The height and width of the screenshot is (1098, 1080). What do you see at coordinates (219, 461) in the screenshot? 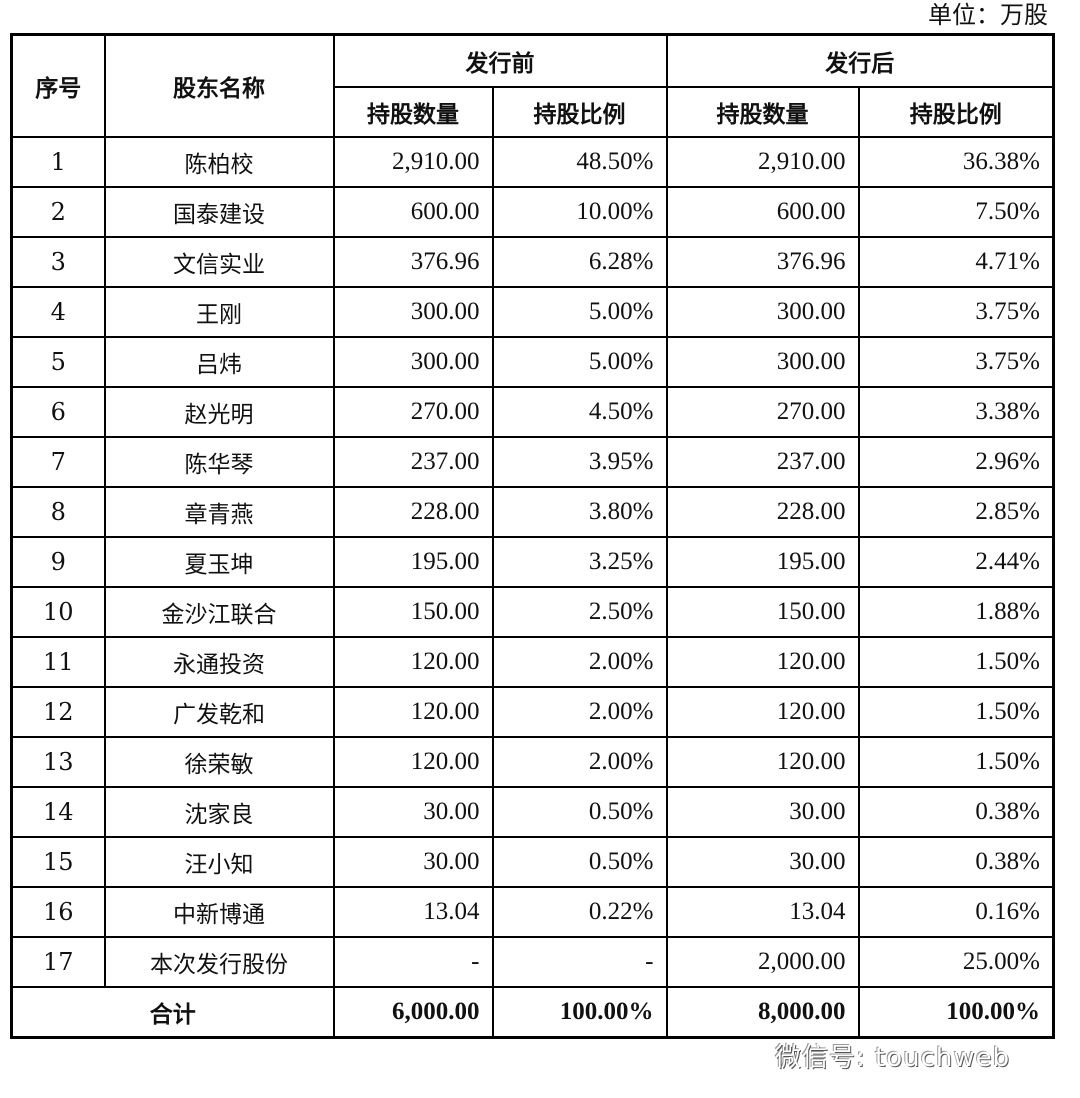
I see `shareholder-name: 陈华琴` at bounding box center [219, 461].